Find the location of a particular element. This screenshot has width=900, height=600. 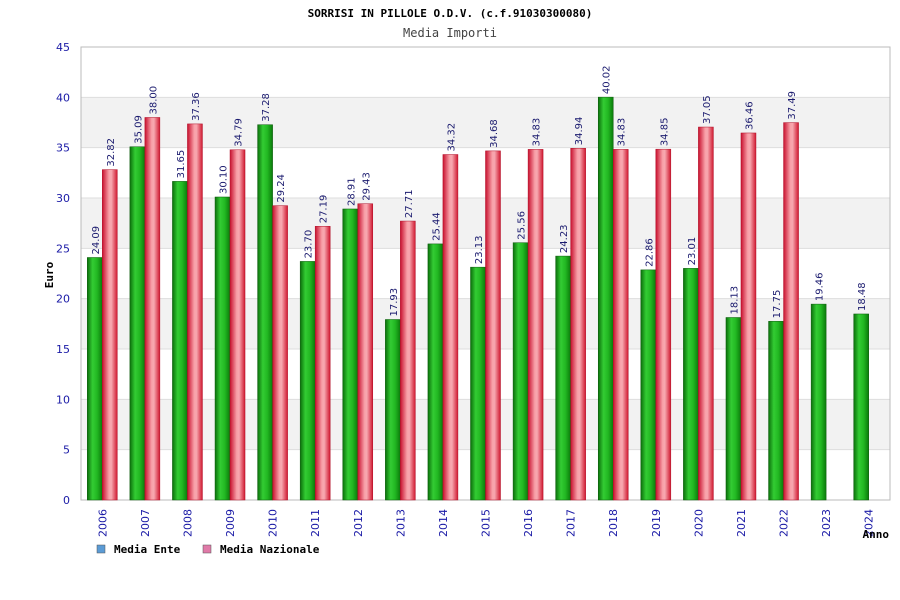

y-axis: 0 5 10 15 20 25 30 35 40 45 is located at coordinates (63, 274).